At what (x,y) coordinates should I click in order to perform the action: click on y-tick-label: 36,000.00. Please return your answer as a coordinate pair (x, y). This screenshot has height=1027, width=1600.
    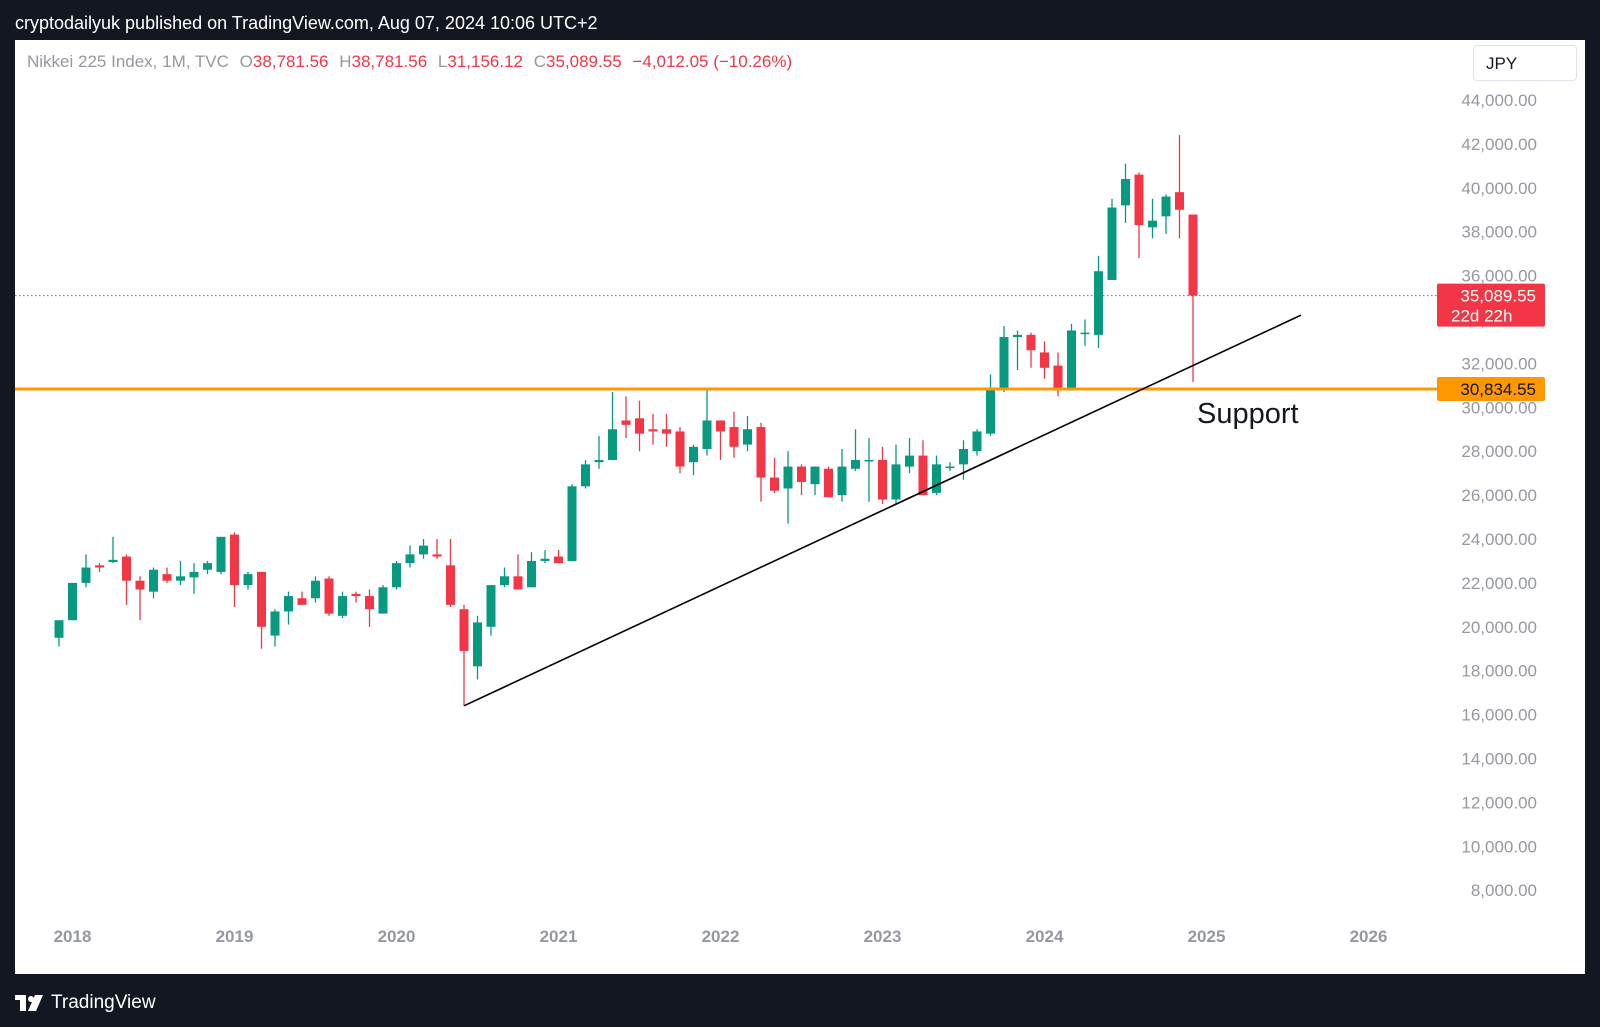
    Looking at the image, I should click on (1499, 276).